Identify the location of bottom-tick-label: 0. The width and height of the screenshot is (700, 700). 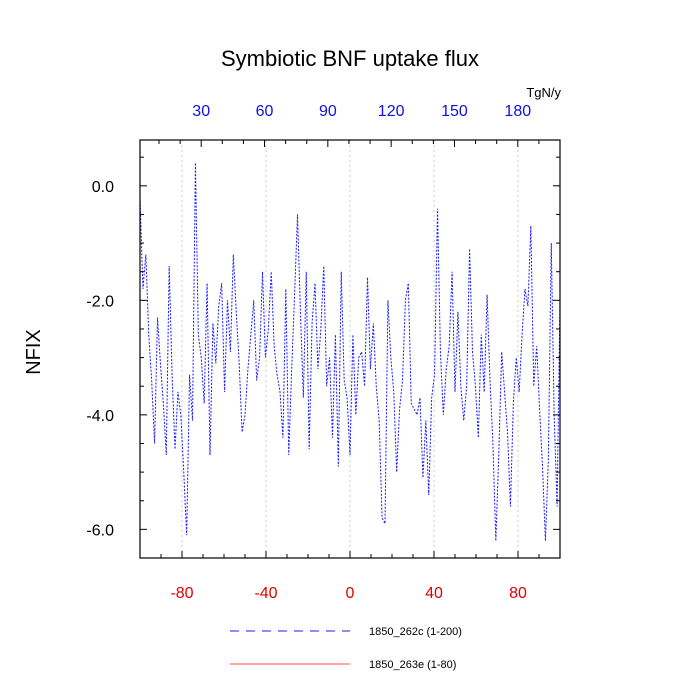
(350, 593).